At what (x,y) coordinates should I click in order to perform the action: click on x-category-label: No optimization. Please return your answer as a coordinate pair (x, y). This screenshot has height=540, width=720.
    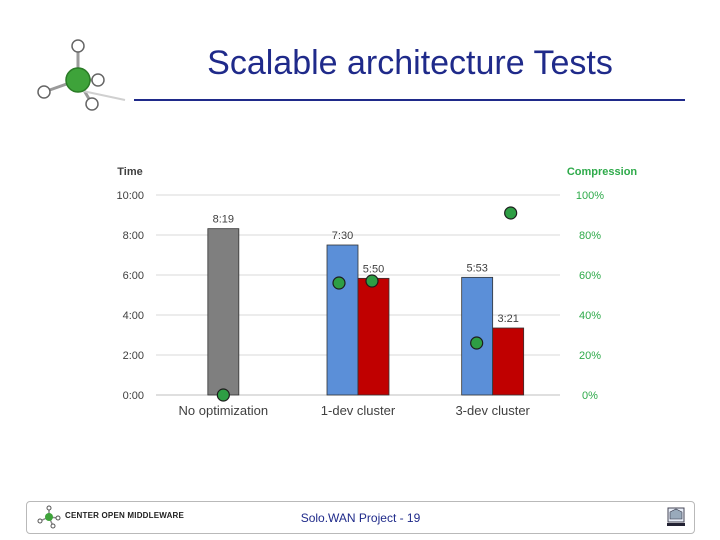
    Looking at the image, I should click on (224, 410).